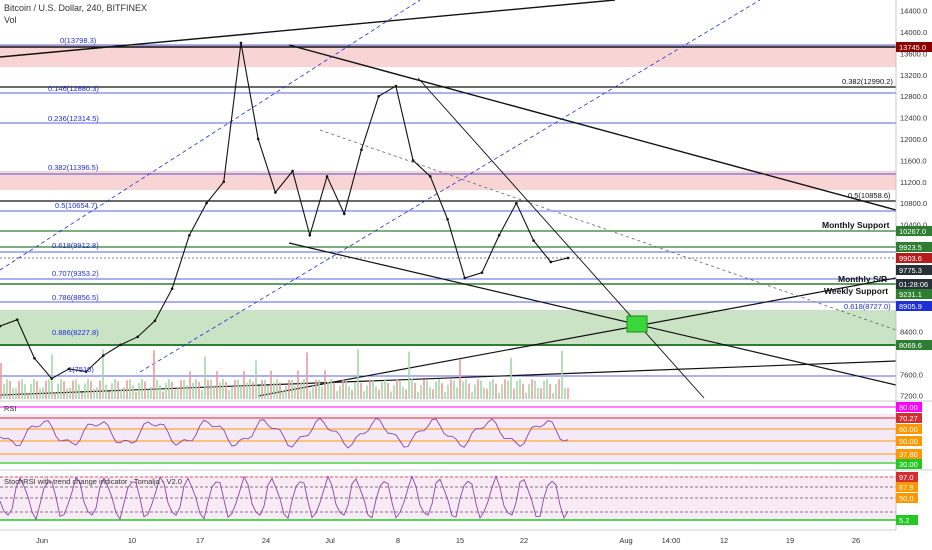 The height and width of the screenshot is (550, 932). I want to click on price-badge-0: 13745.0, so click(912, 47).